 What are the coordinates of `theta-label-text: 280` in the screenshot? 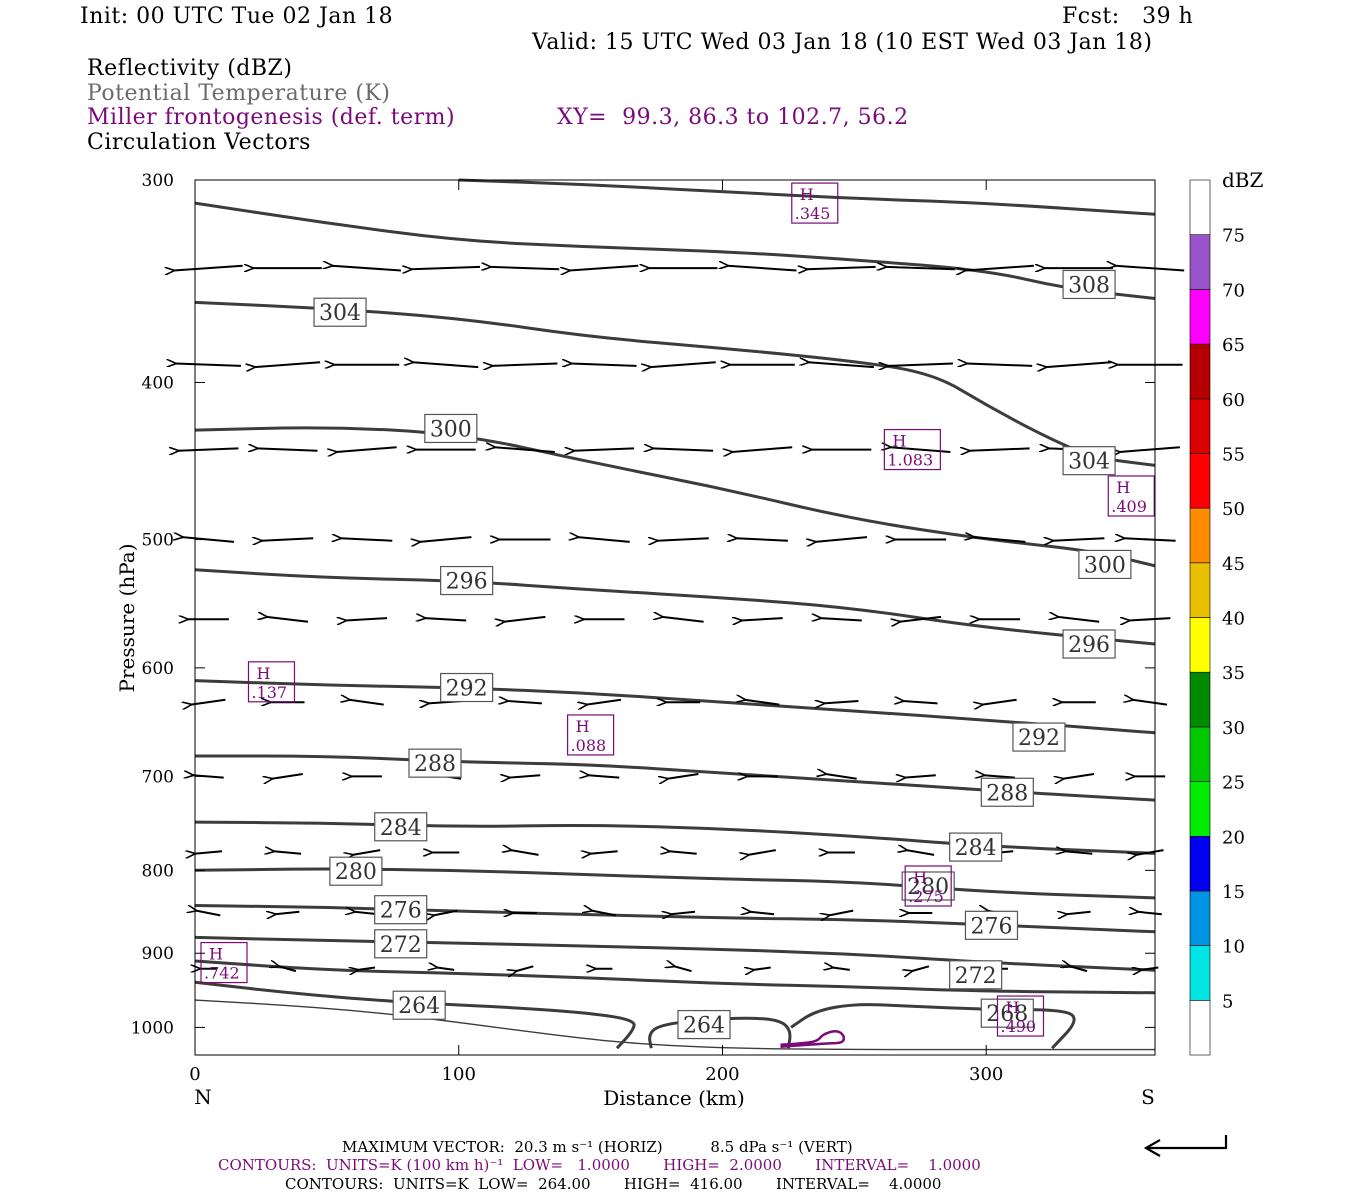 It's located at (928, 887).